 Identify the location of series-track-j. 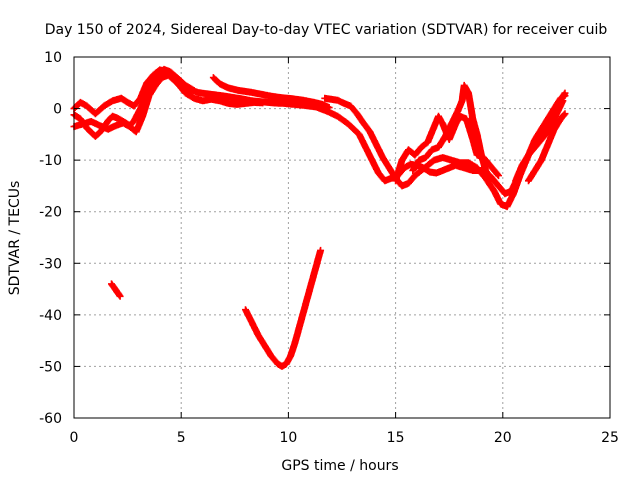
(116, 290).